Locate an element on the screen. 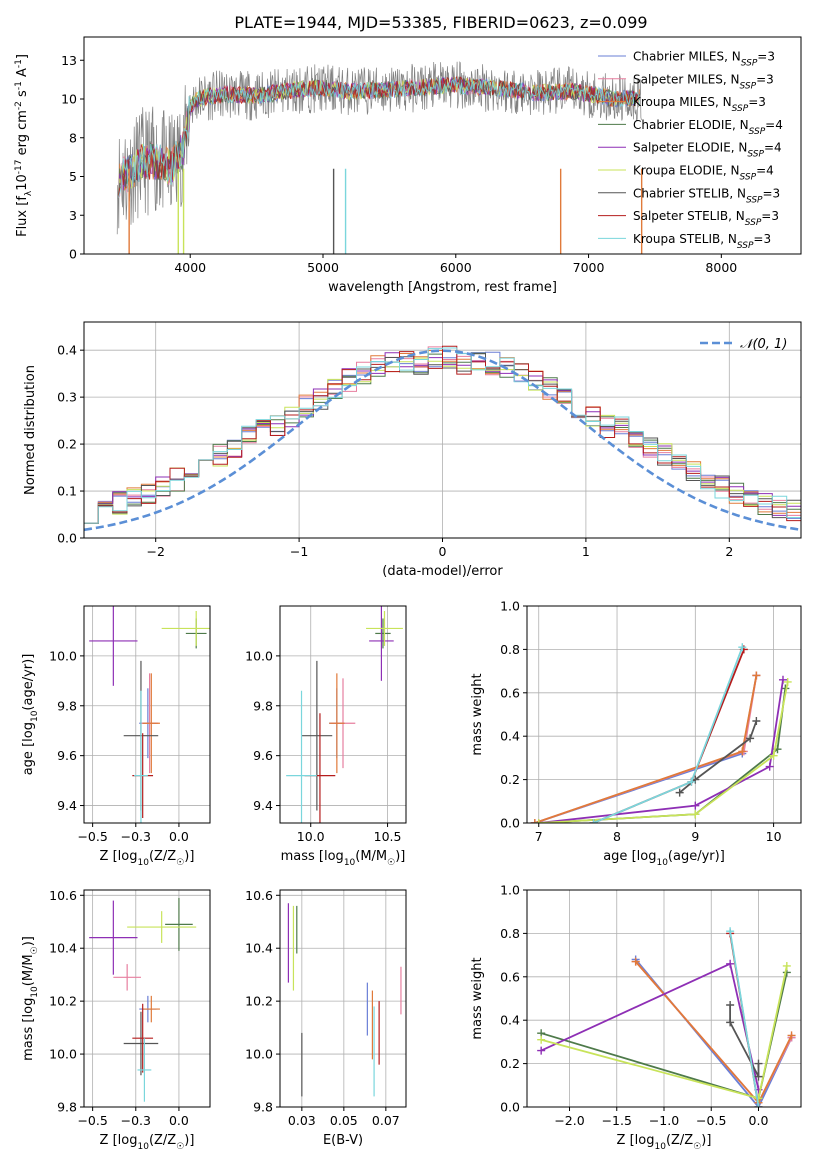 Image resolution: width=819 pixels, height=1170 pixels. y-tick-label: 3 is located at coordinates (73, 215).